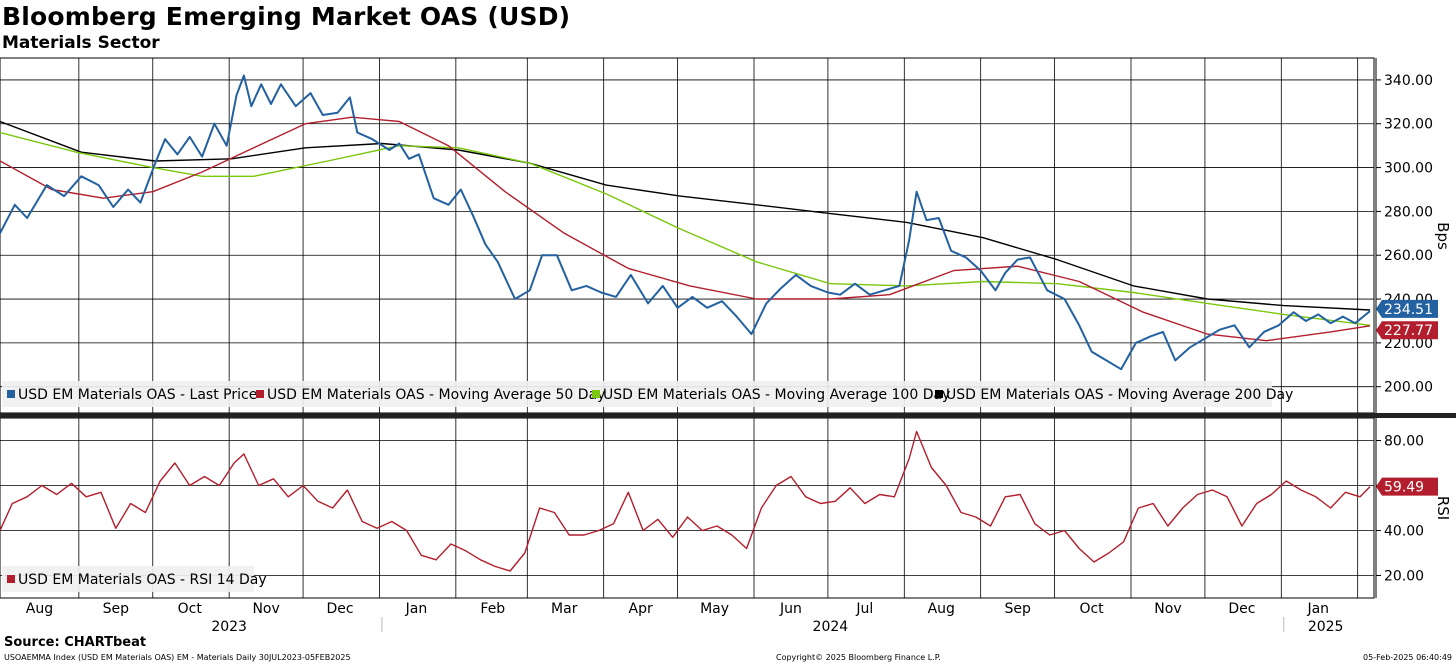 The width and height of the screenshot is (1456, 665). What do you see at coordinates (790, 609) in the screenshot?
I see `x-tick-label-month: Jun` at bounding box center [790, 609].